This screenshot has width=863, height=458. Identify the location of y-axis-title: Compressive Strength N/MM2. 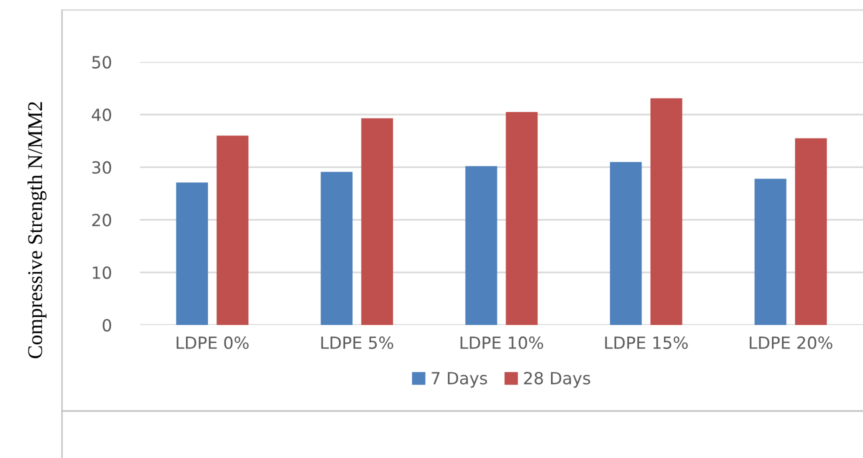
(37, 230).